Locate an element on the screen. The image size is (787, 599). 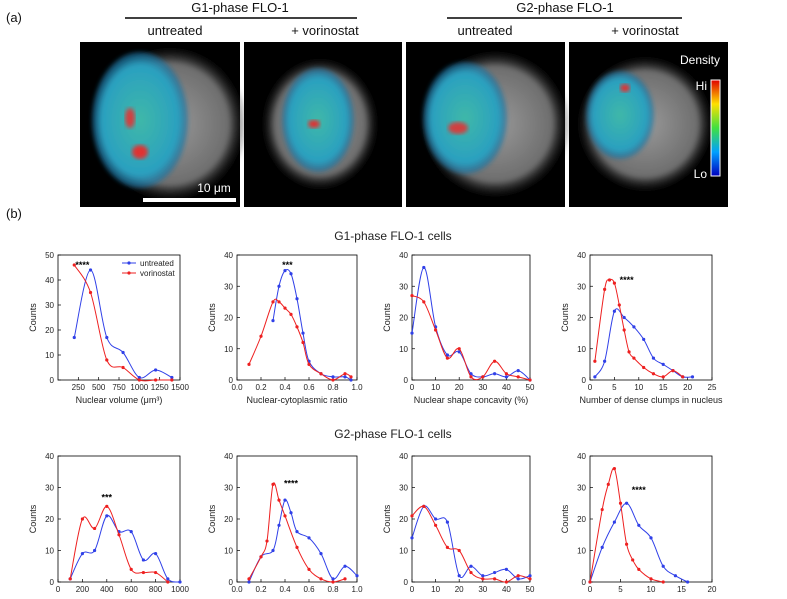
row-title: G1-phase FLO-1 cells is located at coordinates (392, 236).